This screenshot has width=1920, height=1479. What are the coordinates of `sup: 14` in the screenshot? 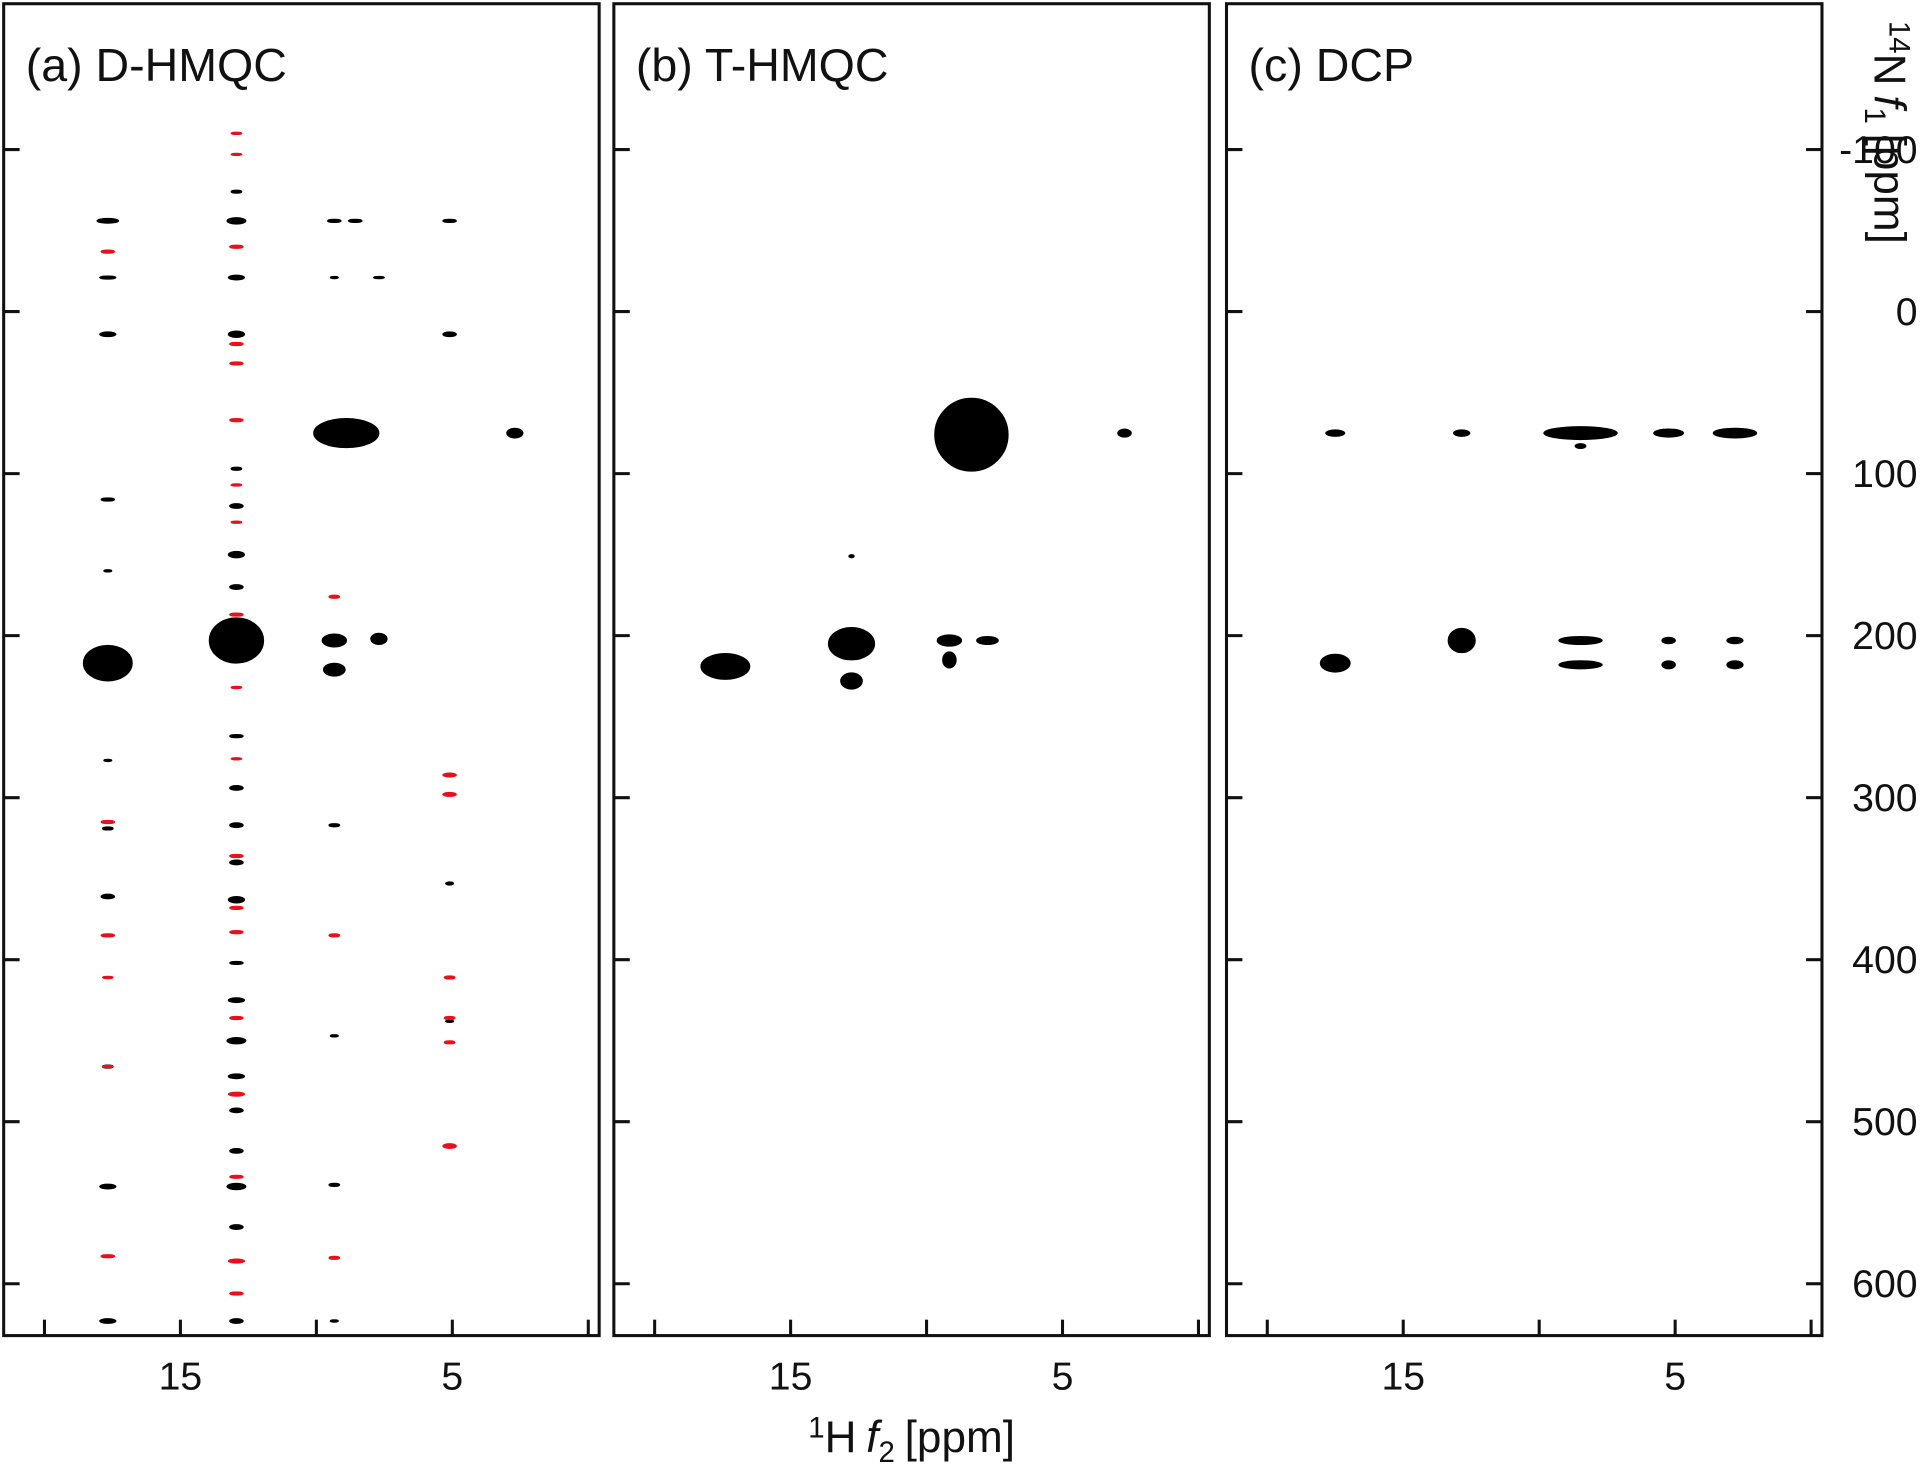 It's located at (1898, 37).